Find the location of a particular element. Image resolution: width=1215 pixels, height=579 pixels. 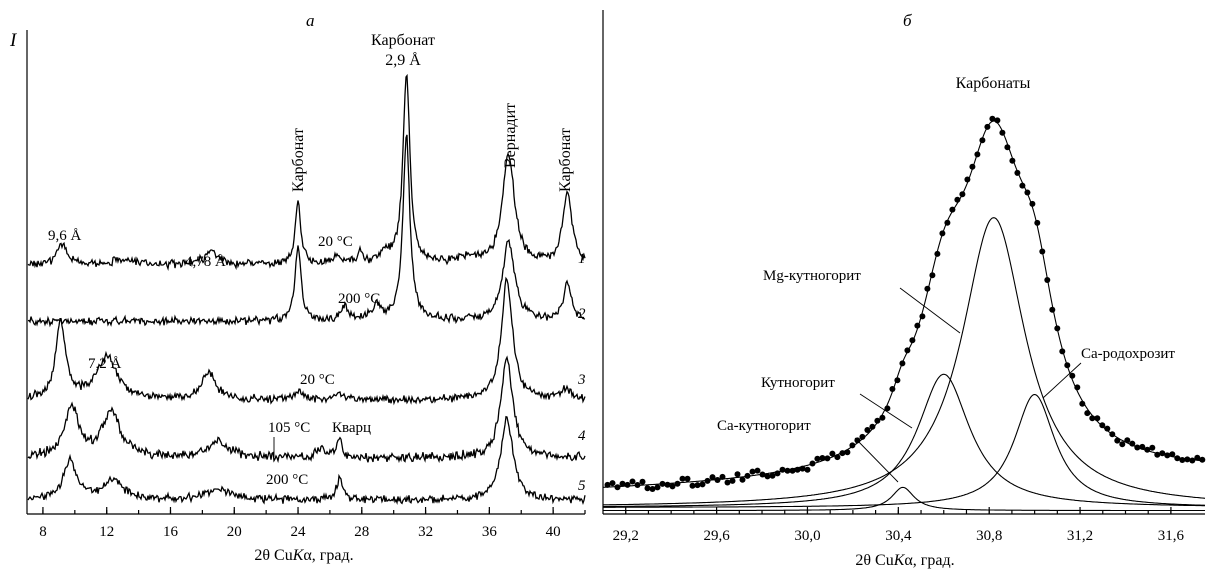

pointer-ca-kutnohorite is located at coordinates (876, 460).